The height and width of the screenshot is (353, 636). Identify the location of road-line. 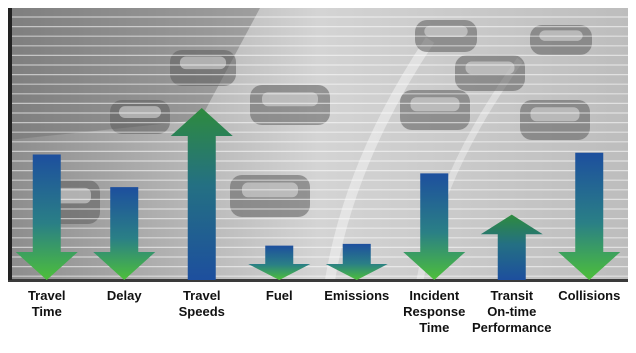
(380, 159).